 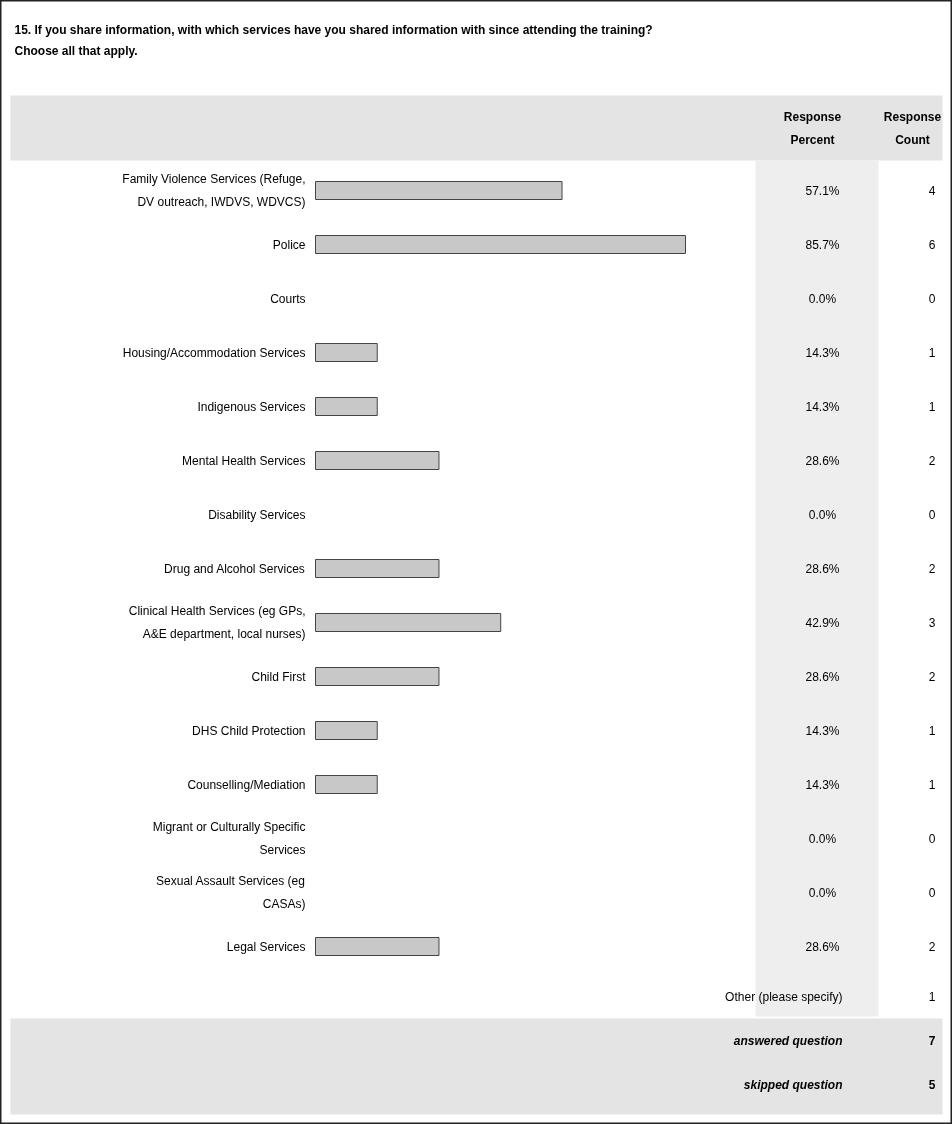 I want to click on text: Response Count, so click(x=912, y=128).